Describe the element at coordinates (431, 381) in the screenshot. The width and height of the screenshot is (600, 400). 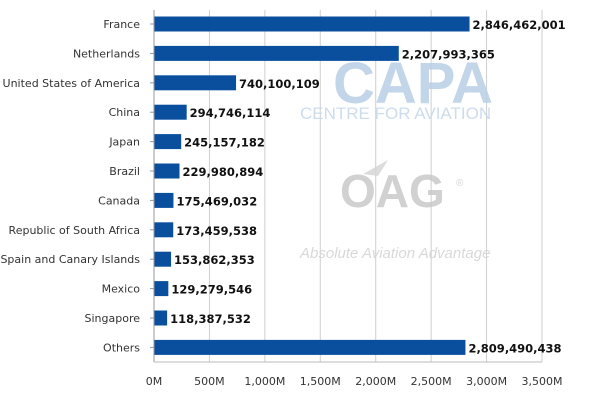
I see `x-tick-label: 2,500M` at that location.